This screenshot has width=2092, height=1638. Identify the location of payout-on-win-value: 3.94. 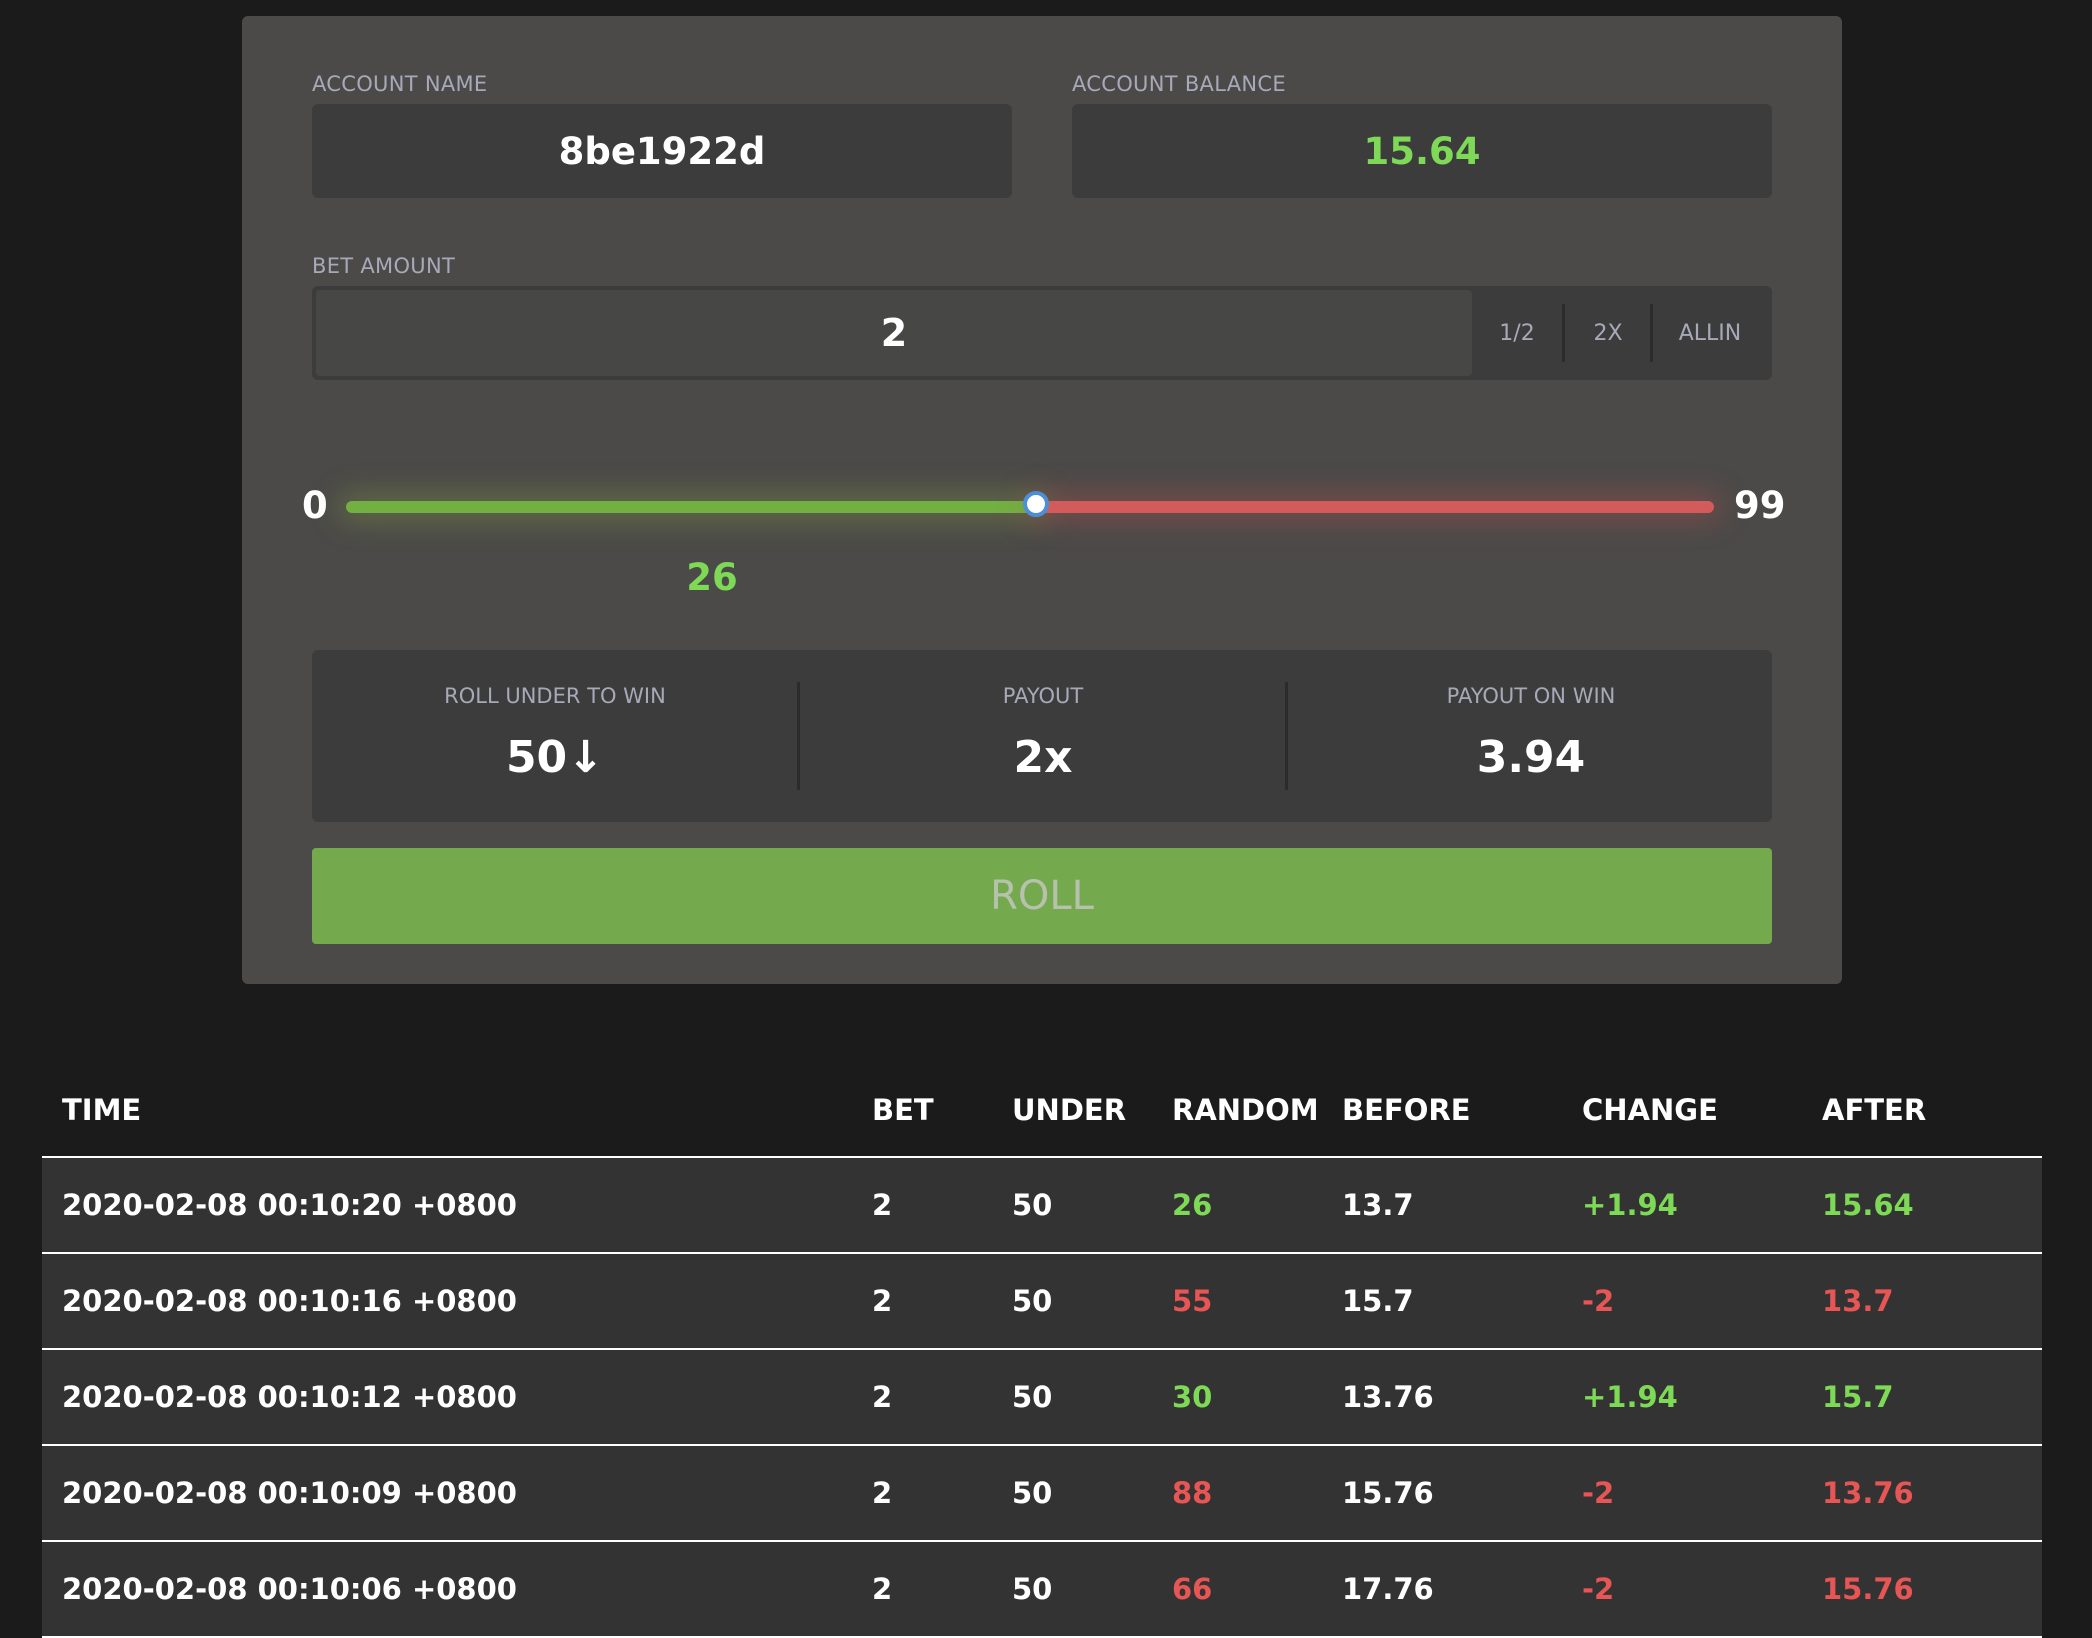
(1531, 757).